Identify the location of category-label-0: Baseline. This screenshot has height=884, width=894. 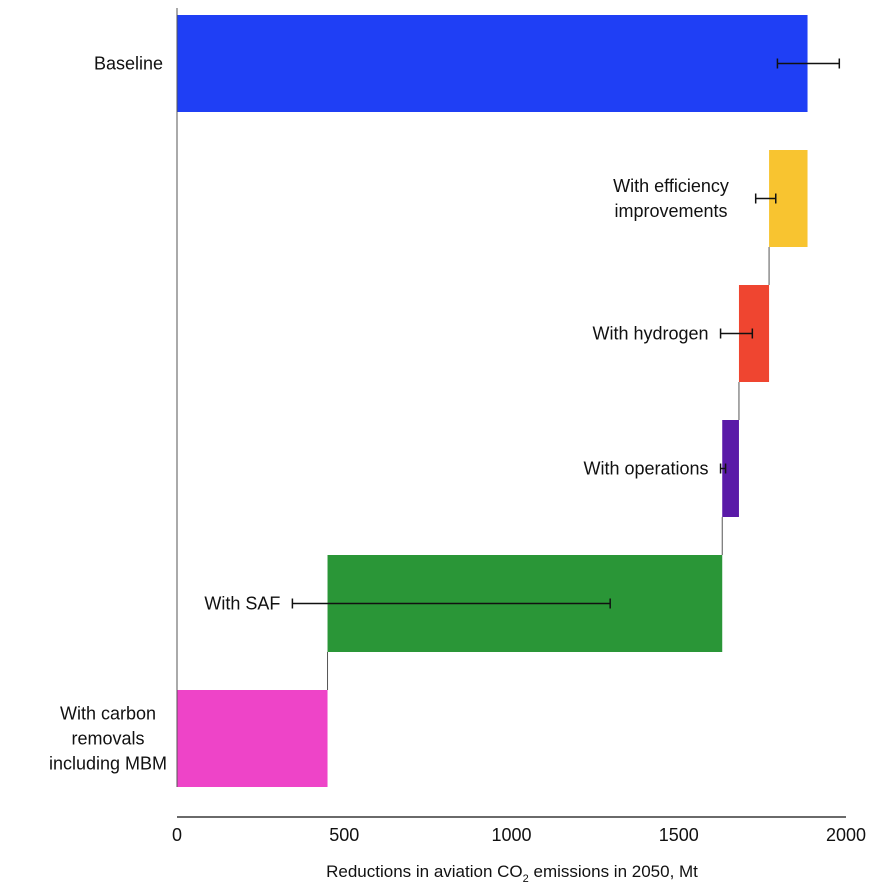
(128, 64).